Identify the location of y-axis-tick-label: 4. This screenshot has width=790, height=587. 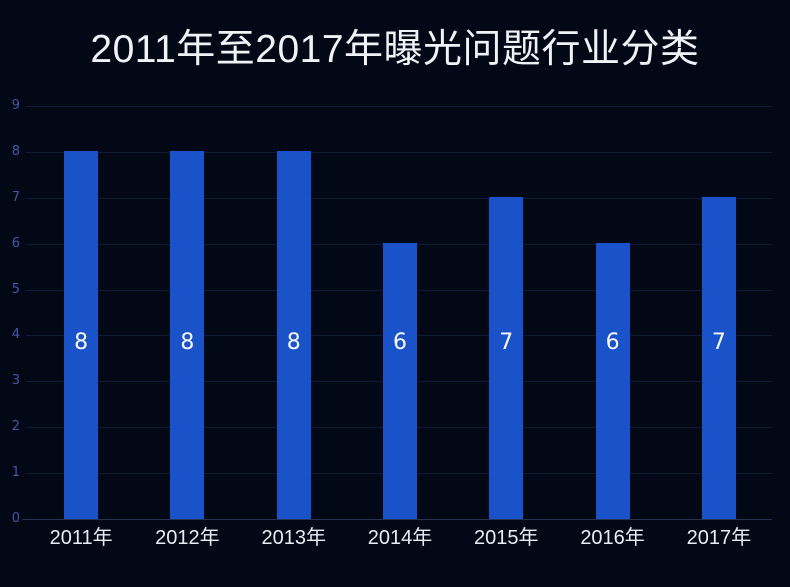
(15, 335).